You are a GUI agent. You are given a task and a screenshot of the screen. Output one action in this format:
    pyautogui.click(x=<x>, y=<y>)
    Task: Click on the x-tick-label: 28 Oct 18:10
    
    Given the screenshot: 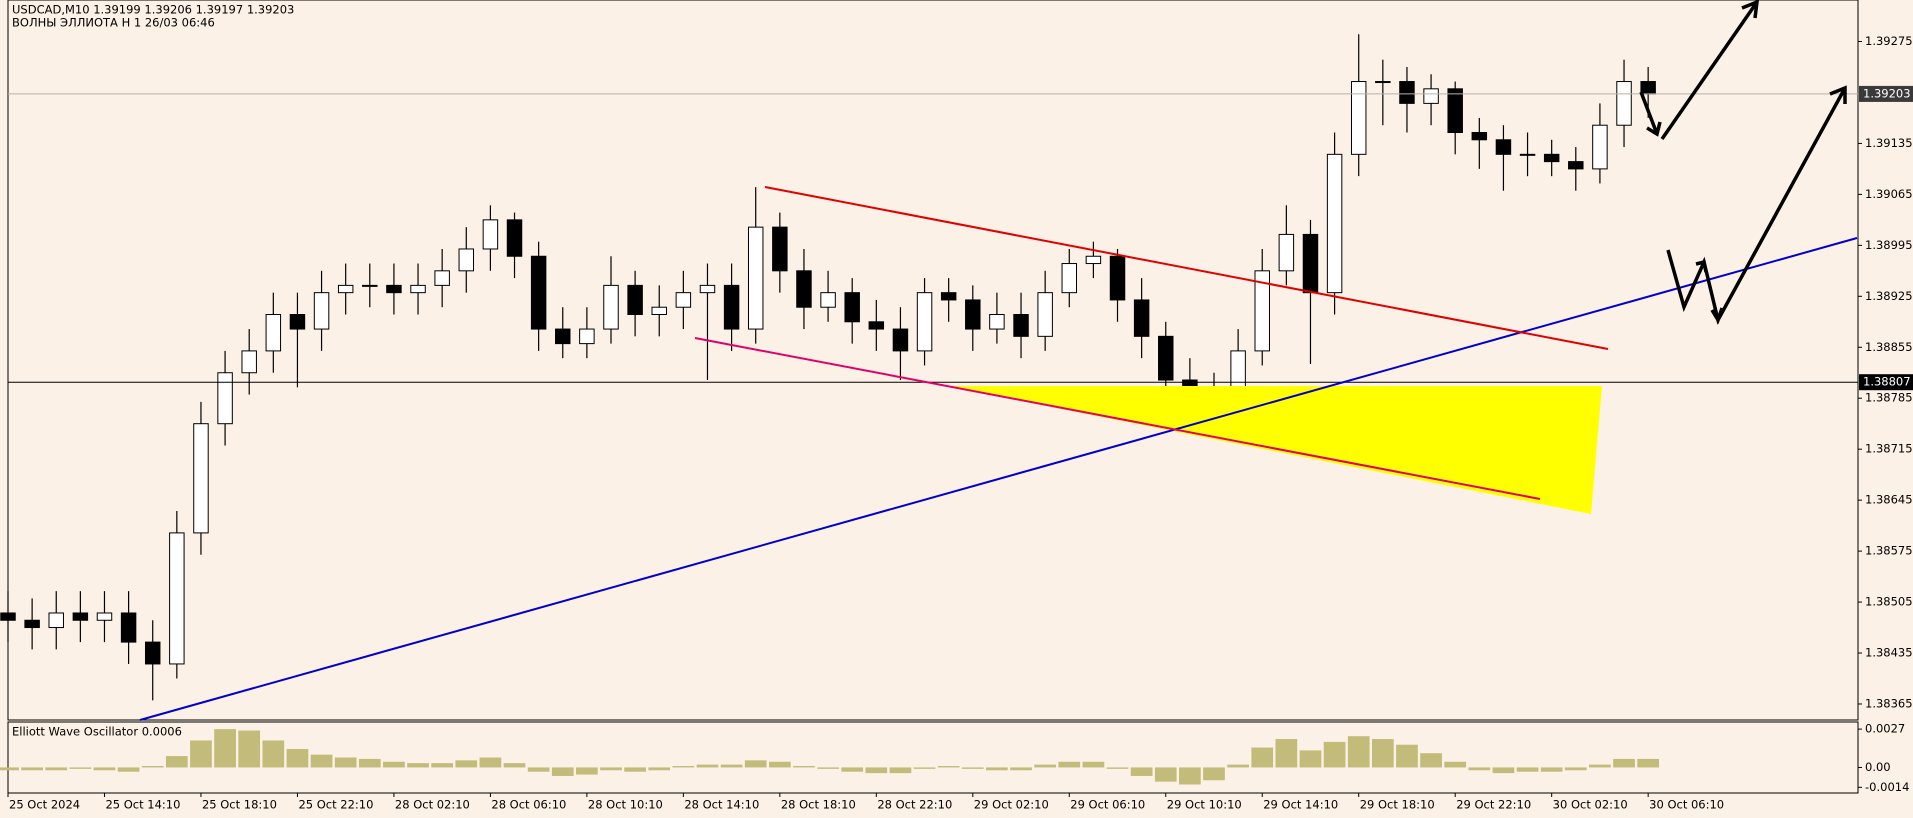 What is the action you would take?
    pyautogui.click(x=818, y=805)
    